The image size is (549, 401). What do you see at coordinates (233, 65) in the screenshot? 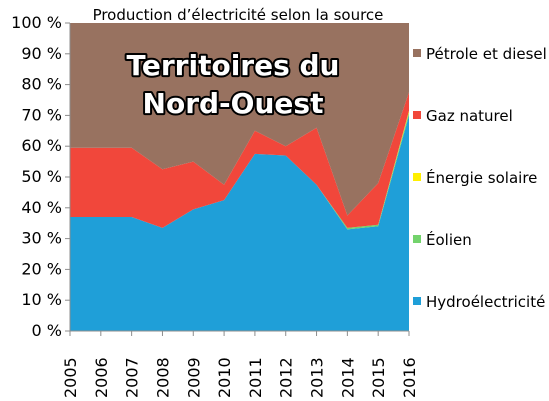
I see `overlay-title-line-1: Territoires du` at bounding box center [233, 65].